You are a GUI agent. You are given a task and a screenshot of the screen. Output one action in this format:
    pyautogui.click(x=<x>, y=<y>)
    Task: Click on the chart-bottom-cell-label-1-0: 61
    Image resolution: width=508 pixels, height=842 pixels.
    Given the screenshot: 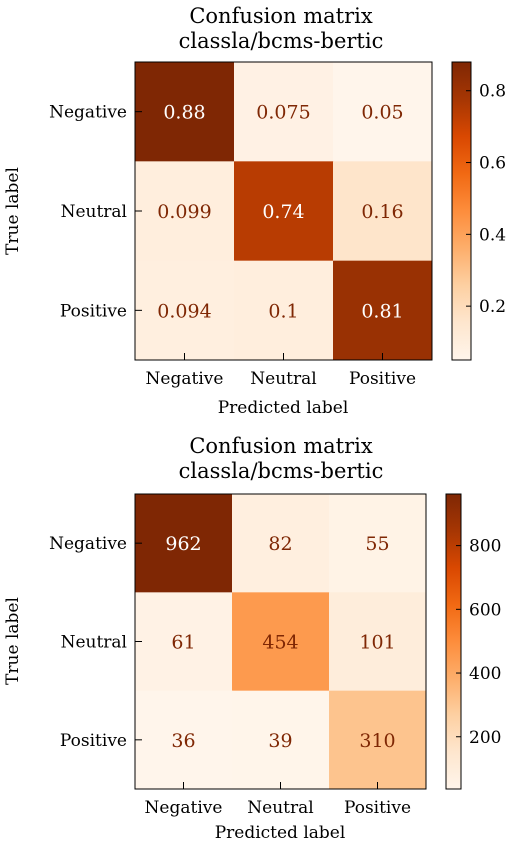 What is the action you would take?
    pyautogui.click(x=183, y=643)
    